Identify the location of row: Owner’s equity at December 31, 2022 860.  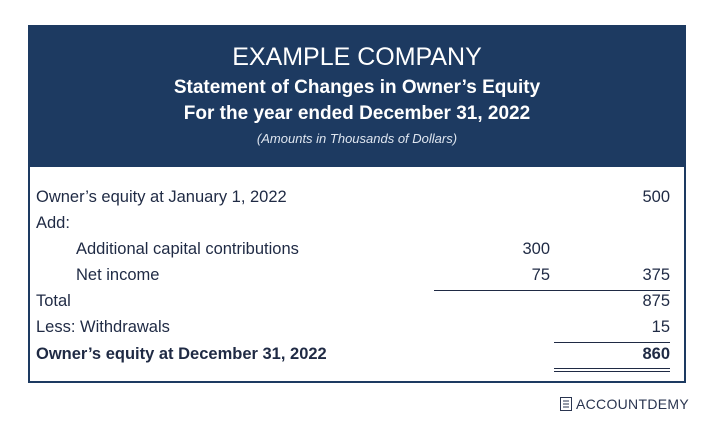
(357, 358).